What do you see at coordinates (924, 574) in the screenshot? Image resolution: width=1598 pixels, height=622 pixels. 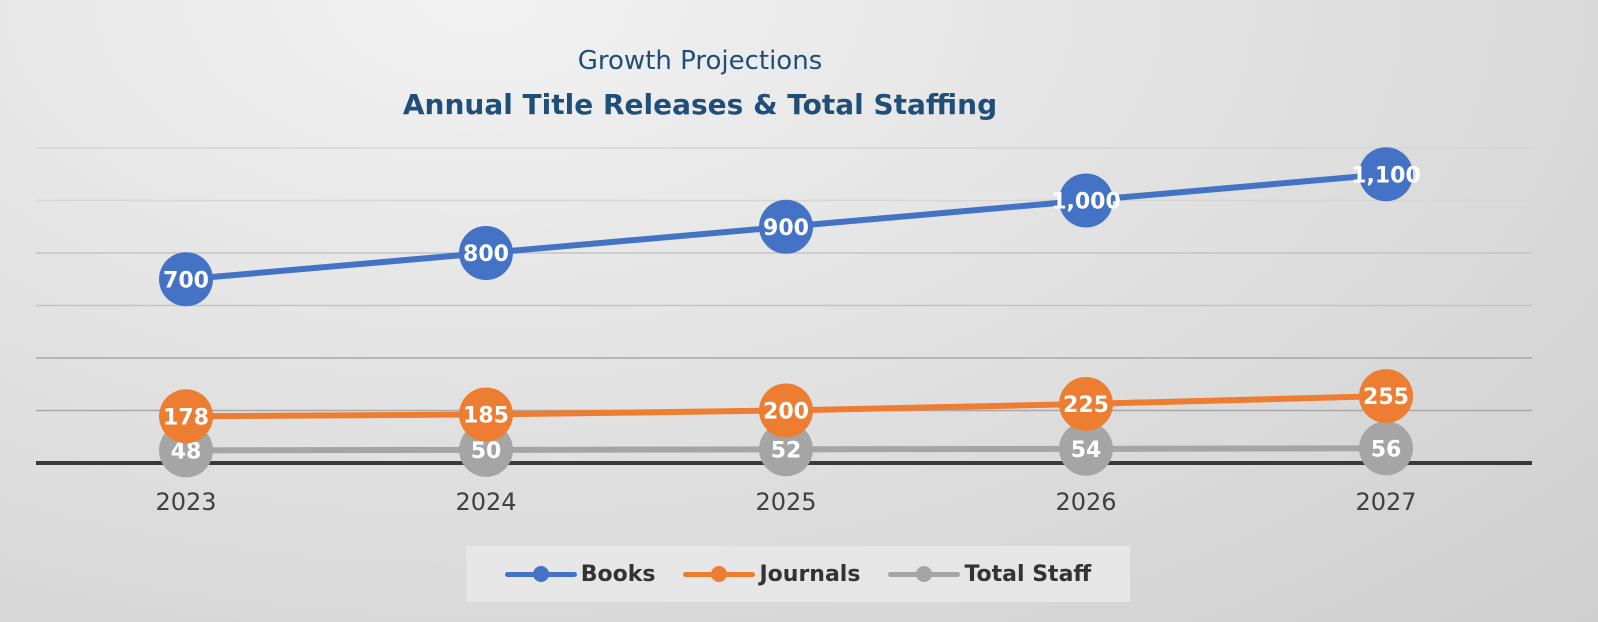 I see `legend-swatch-total-staff` at bounding box center [924, 574].